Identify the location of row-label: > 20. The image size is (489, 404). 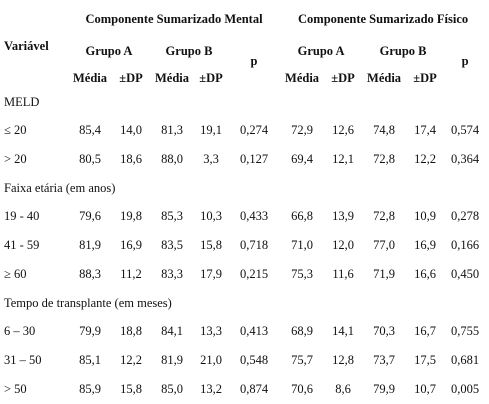
(15, 159).